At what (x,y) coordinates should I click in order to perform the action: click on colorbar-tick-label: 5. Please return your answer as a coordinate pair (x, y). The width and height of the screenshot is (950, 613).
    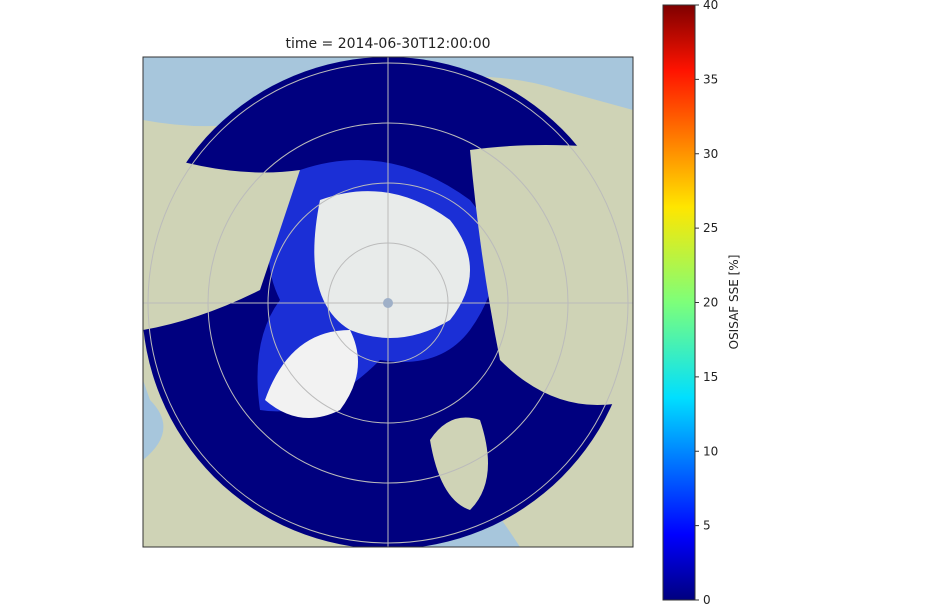
    Looking at the image, I should click on (707, 526).